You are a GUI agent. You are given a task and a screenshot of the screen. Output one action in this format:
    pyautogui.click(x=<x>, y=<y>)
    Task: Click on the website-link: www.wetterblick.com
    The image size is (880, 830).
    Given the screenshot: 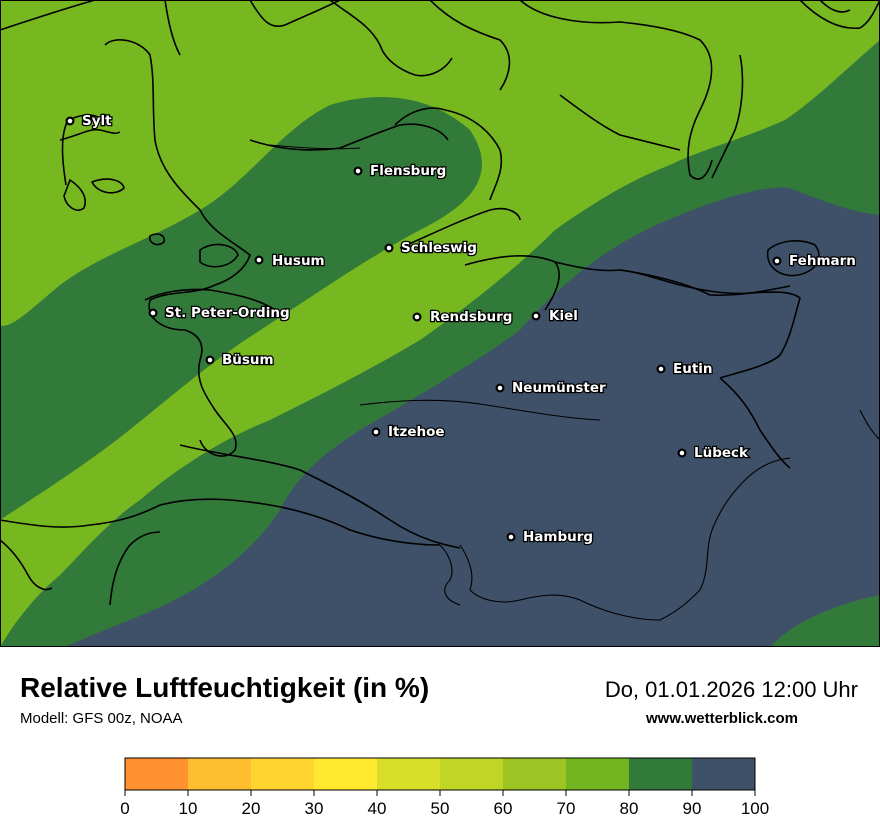 What is the action you would take?
    pyautogui.click(x=722, y=718)
    